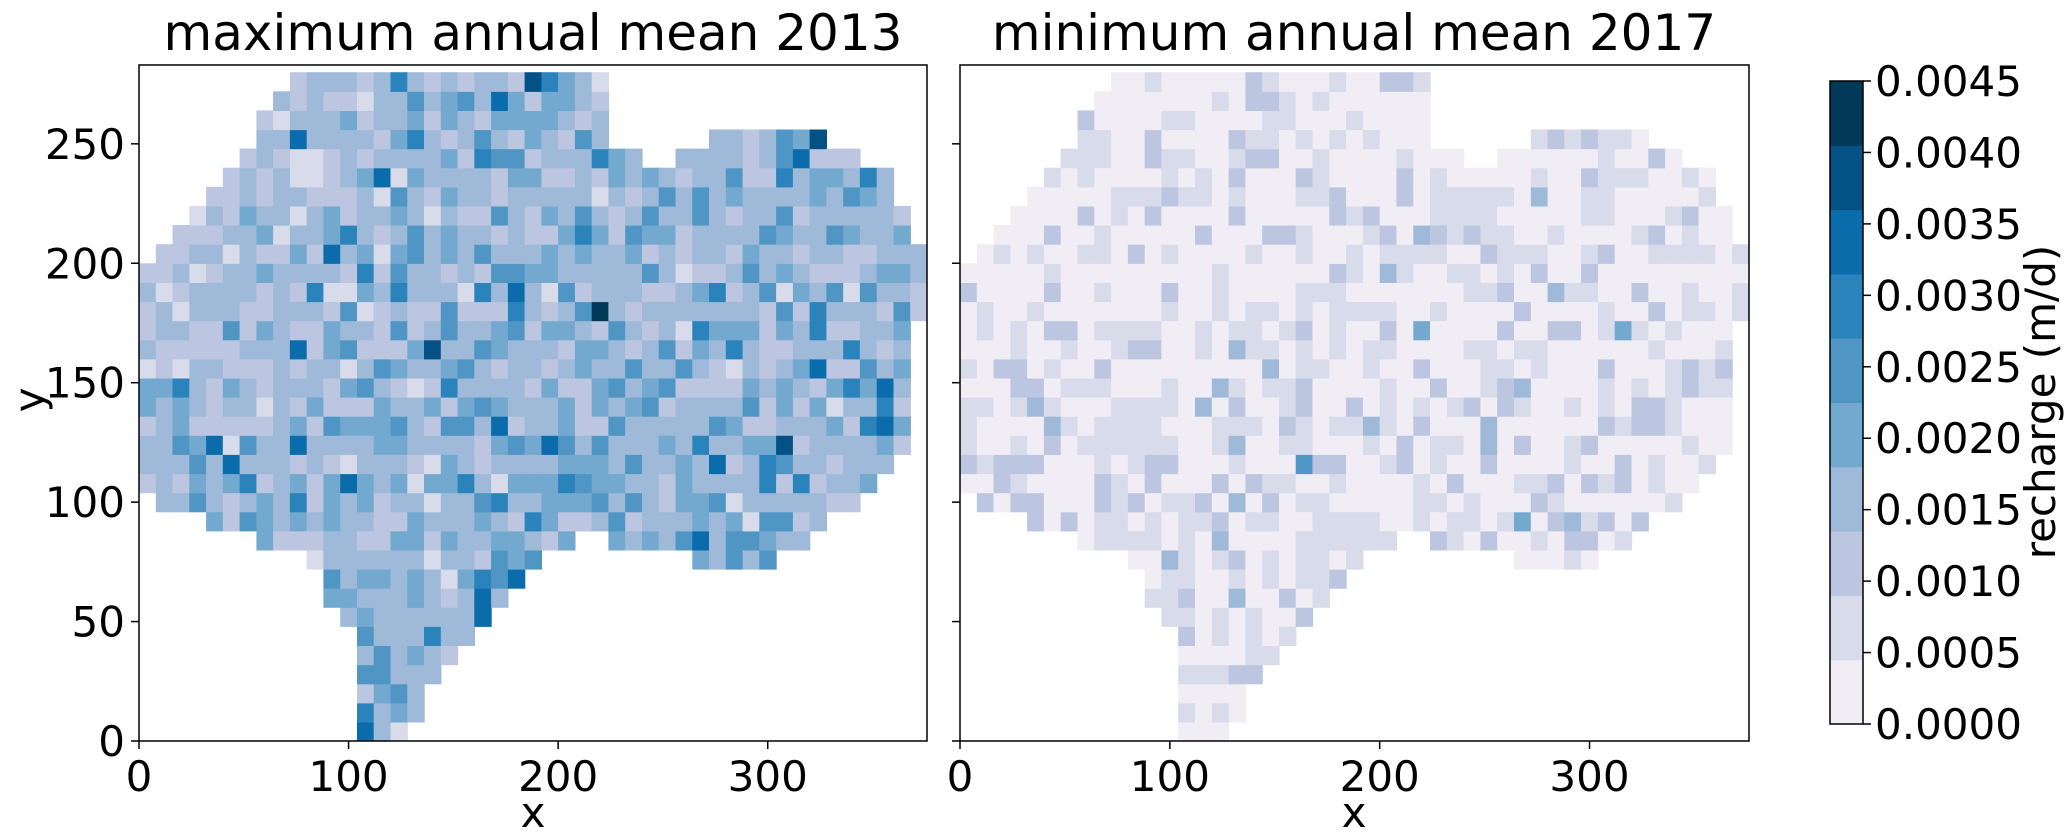 The image size is (2067, 840). What do you see at coordinates (85, 502) in the screenshot?
I see `y-tick-label: 100` at bounding box center [85, 502].